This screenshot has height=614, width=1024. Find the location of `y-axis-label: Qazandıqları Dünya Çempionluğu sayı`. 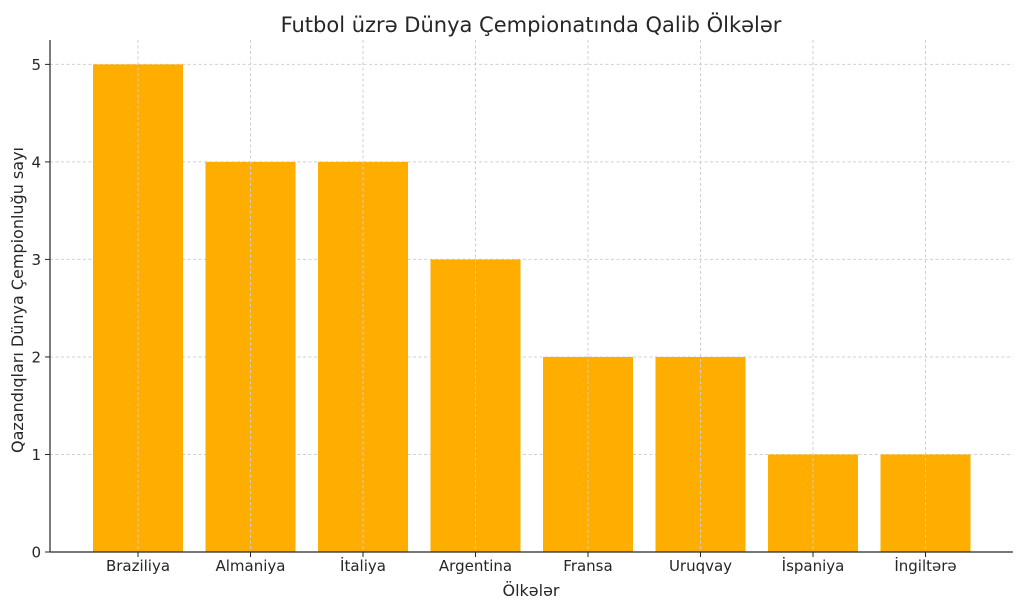

y-axis-label: Qazandıqları Dünya Çempionluğu sayı is located at coordinates (17, 300).